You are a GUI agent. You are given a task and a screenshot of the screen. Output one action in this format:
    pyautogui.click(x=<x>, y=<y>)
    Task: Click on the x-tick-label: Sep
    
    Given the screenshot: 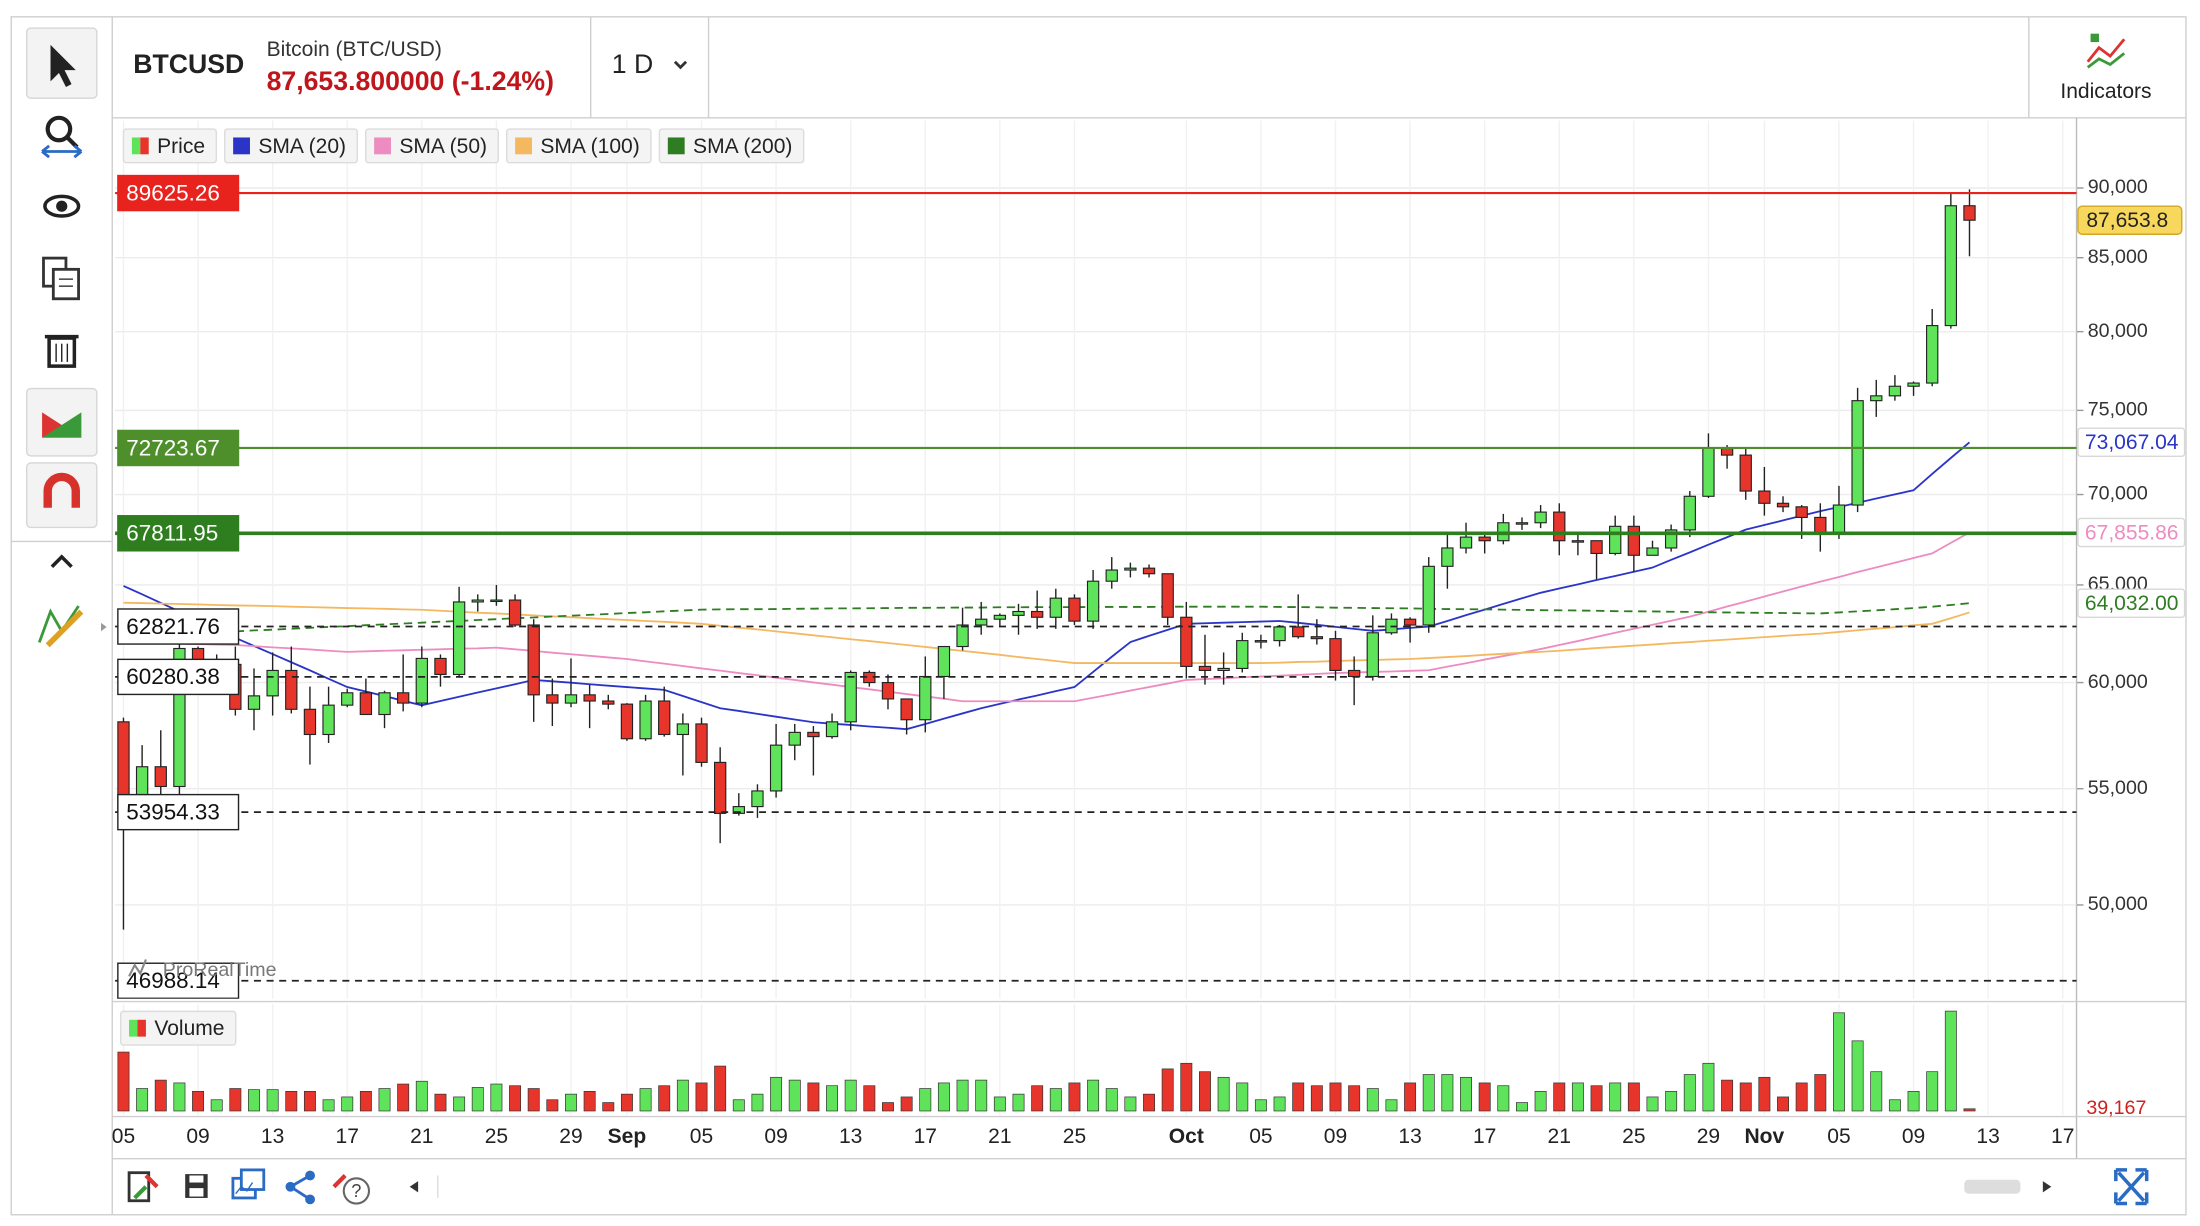 What is the action you would take?
    pyautogui.click(x=627, y=1136)
    